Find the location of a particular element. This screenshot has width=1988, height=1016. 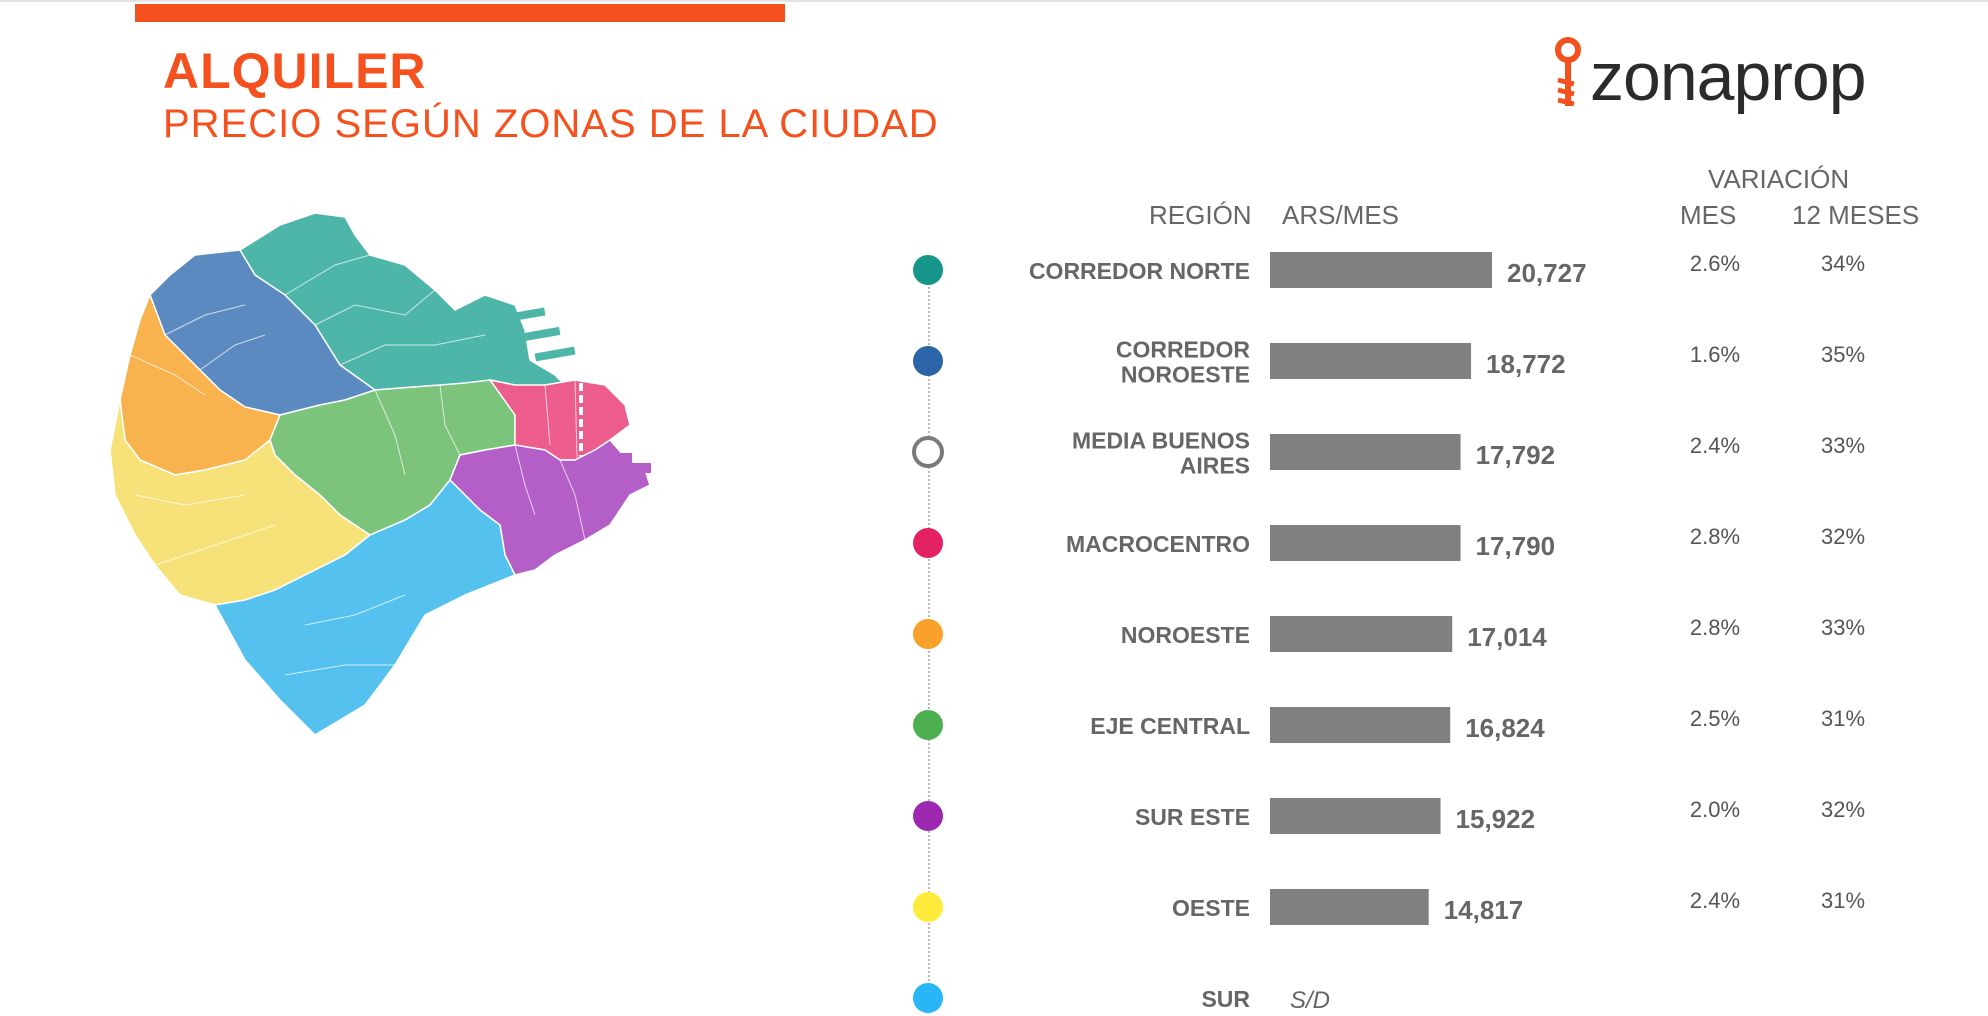

value-label-macrocentro: 17,790 is located at coordinates (1516, 546).